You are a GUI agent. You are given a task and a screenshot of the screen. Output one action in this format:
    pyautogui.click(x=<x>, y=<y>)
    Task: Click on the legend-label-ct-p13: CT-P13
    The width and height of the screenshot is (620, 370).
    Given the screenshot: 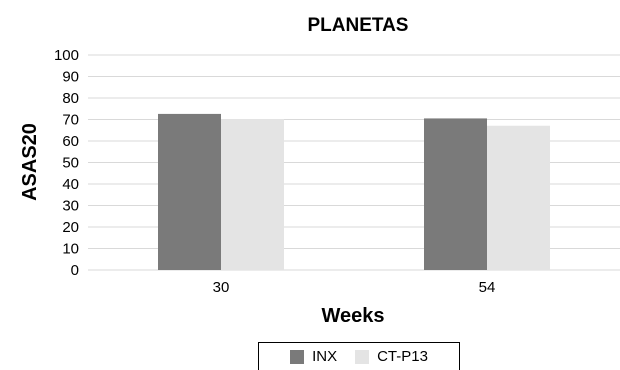 What is the action you would take?
    pyautogui.click(x=402, y=356)
    